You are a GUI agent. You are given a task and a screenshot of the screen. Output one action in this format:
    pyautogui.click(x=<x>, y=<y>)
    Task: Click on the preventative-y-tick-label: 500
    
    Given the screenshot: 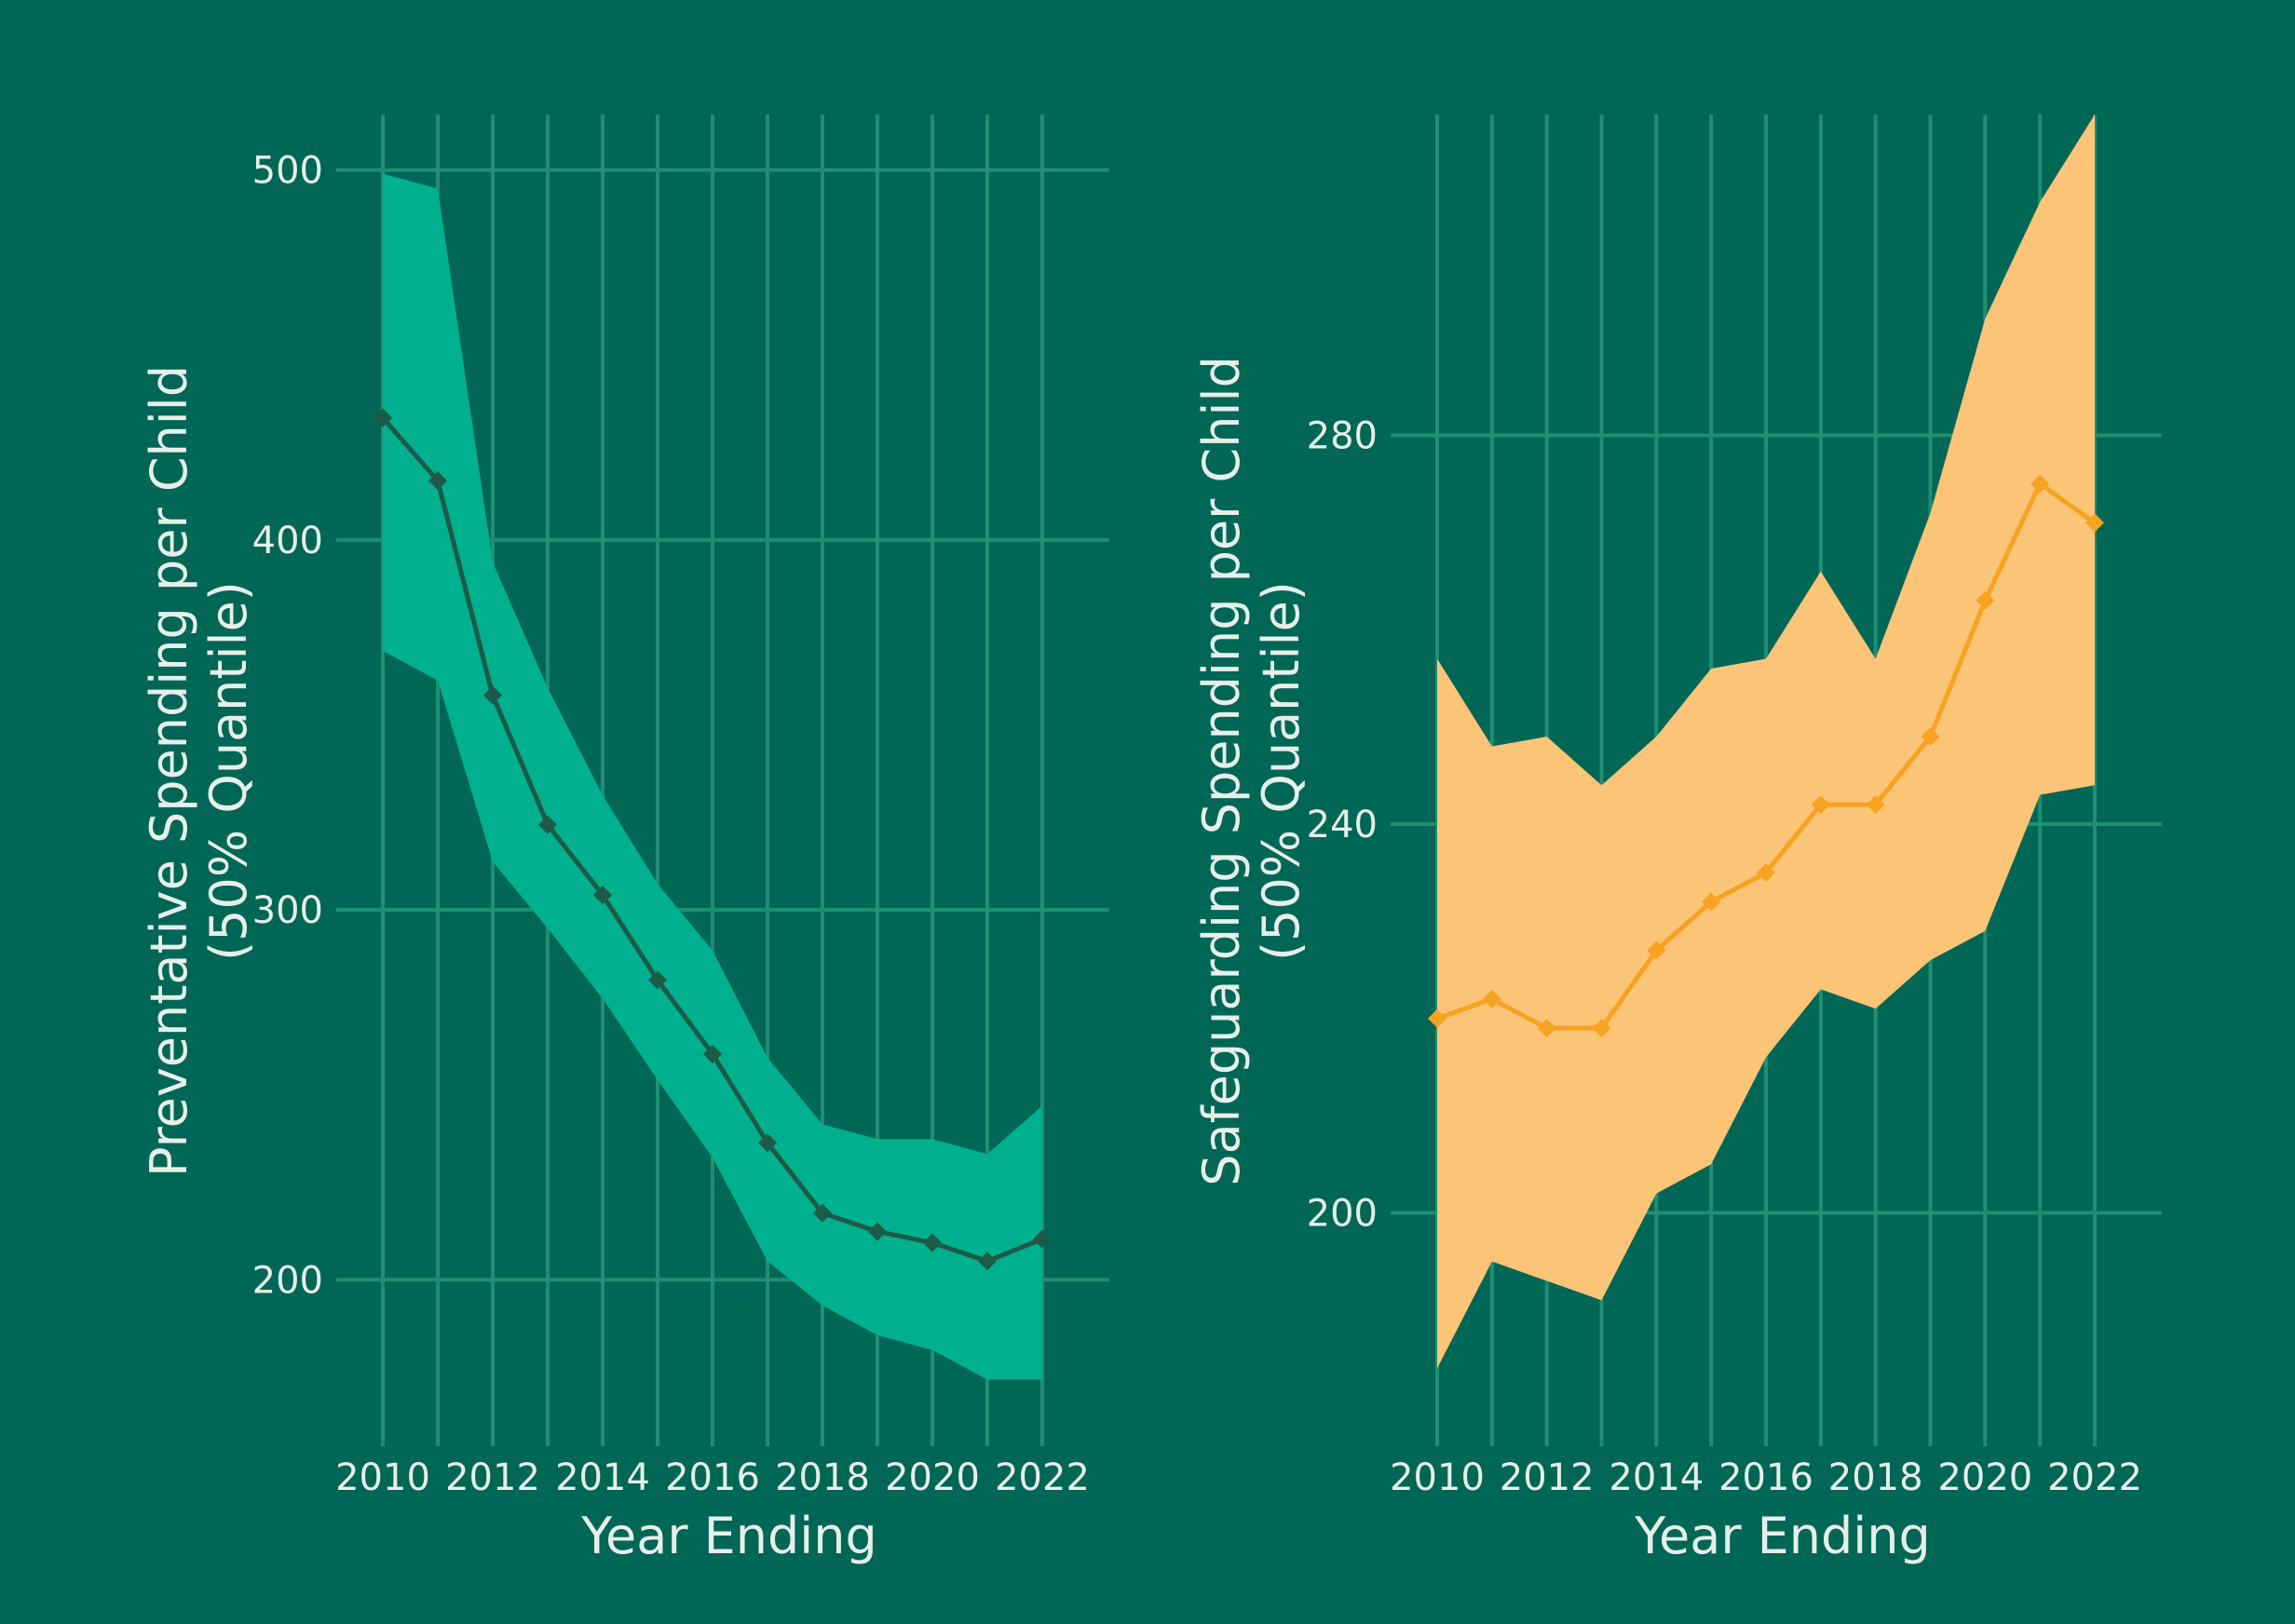 What is the action you would take?
    pyautogui.click(x=287, y=171)
    